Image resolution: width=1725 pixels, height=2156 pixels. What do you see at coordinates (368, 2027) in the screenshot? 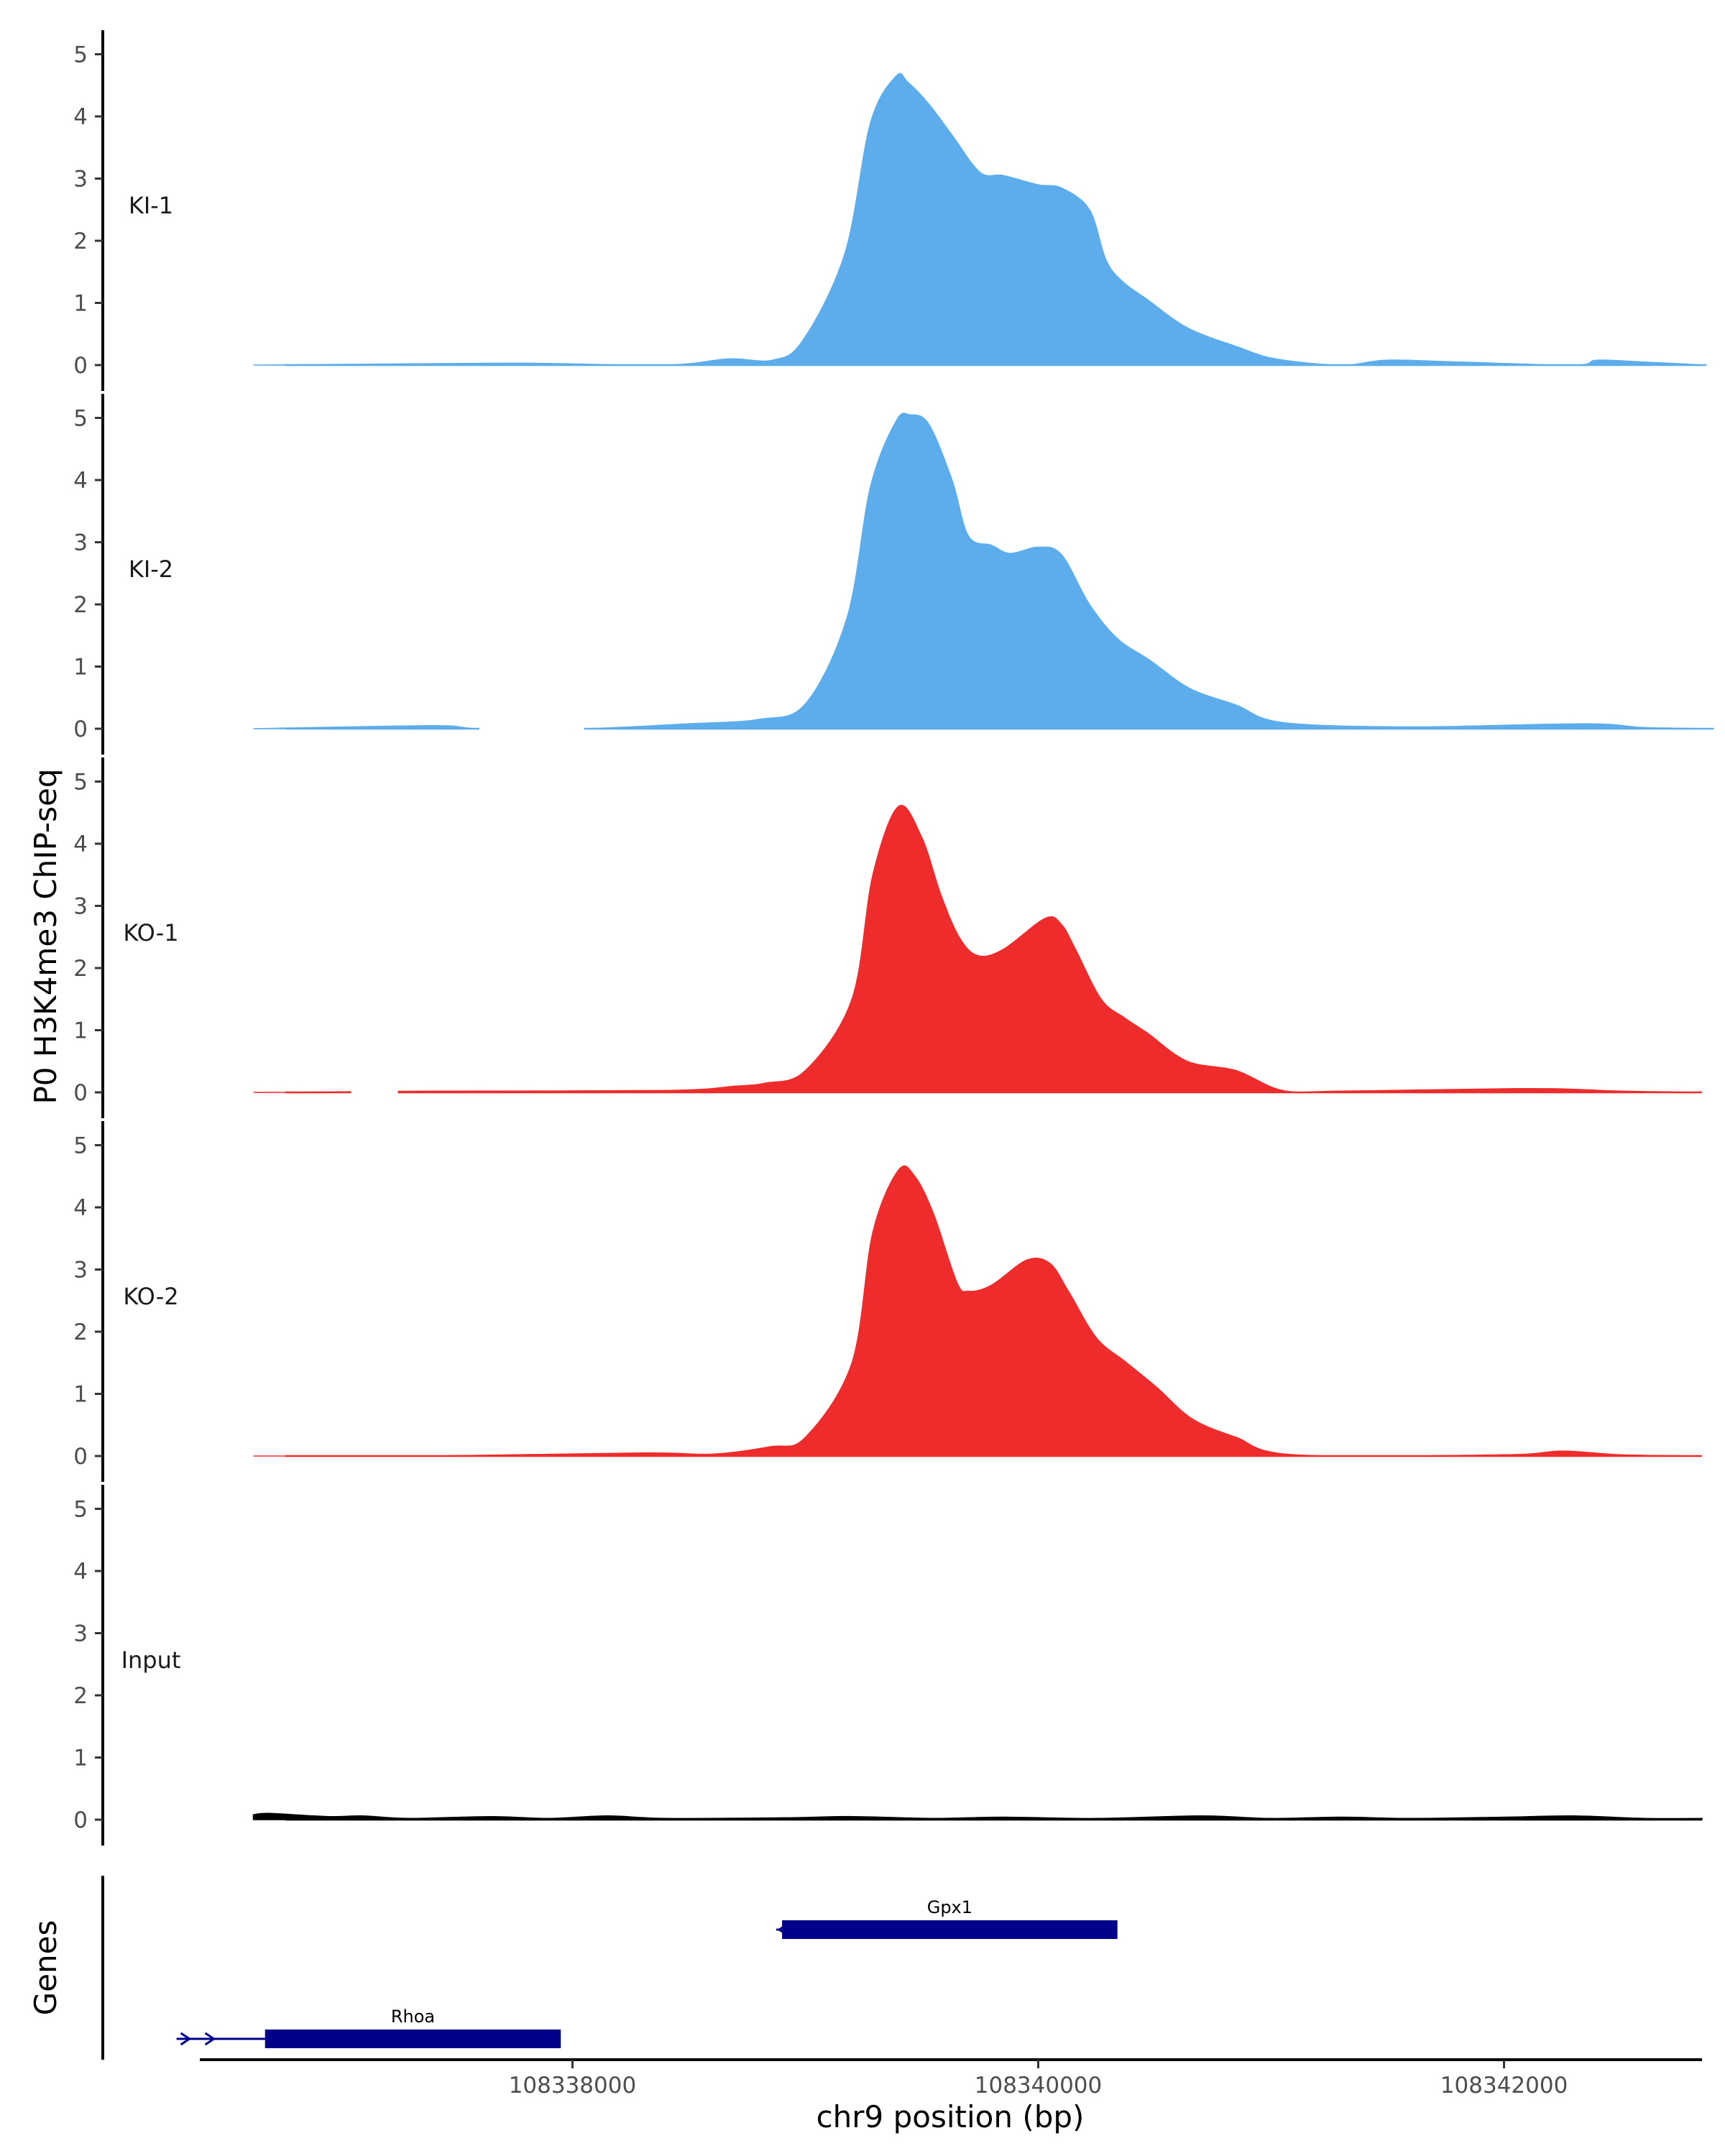
I see `gene-rhoa: Rhoa` at bounding box center [368, 2027].